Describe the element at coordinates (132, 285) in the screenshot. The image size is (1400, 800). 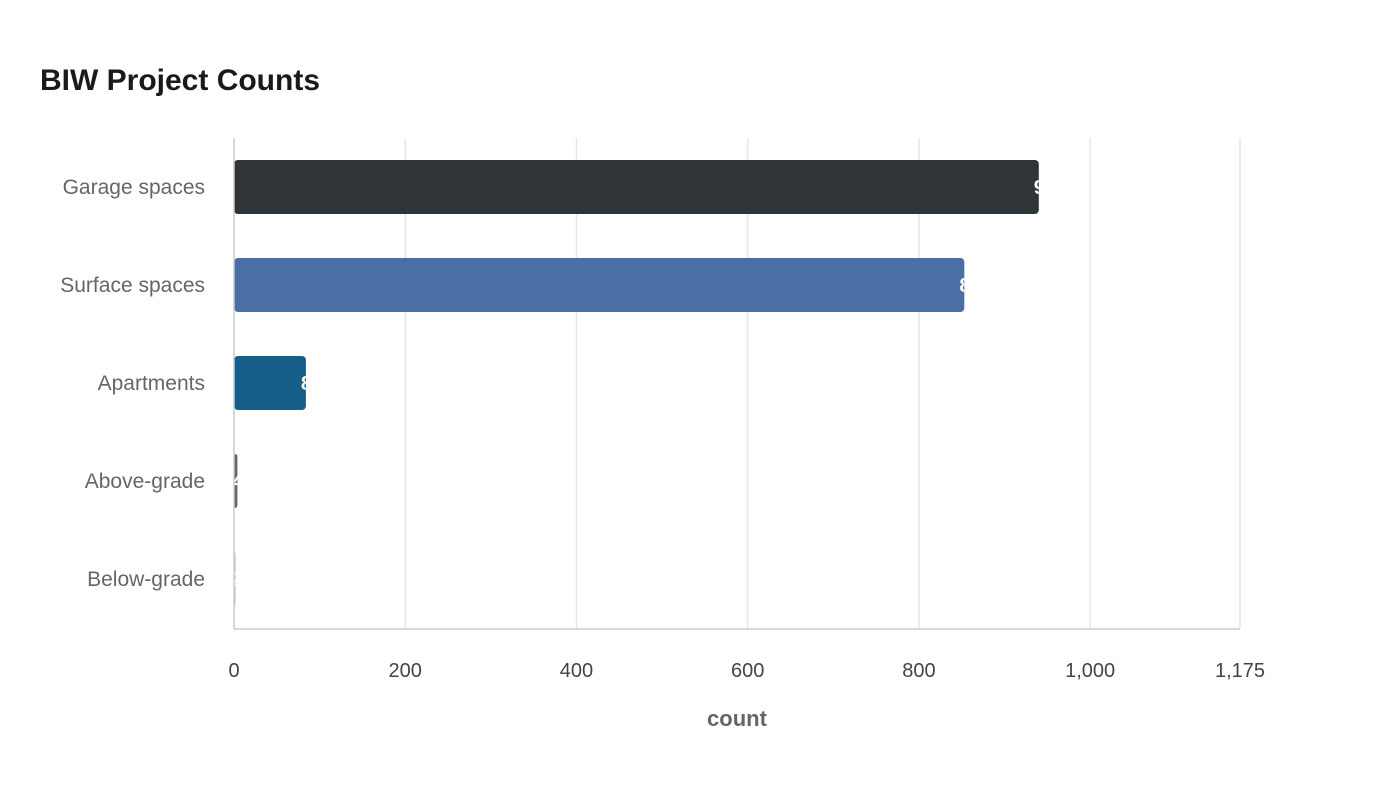
I see `category-label: Surface spaces` at that location.